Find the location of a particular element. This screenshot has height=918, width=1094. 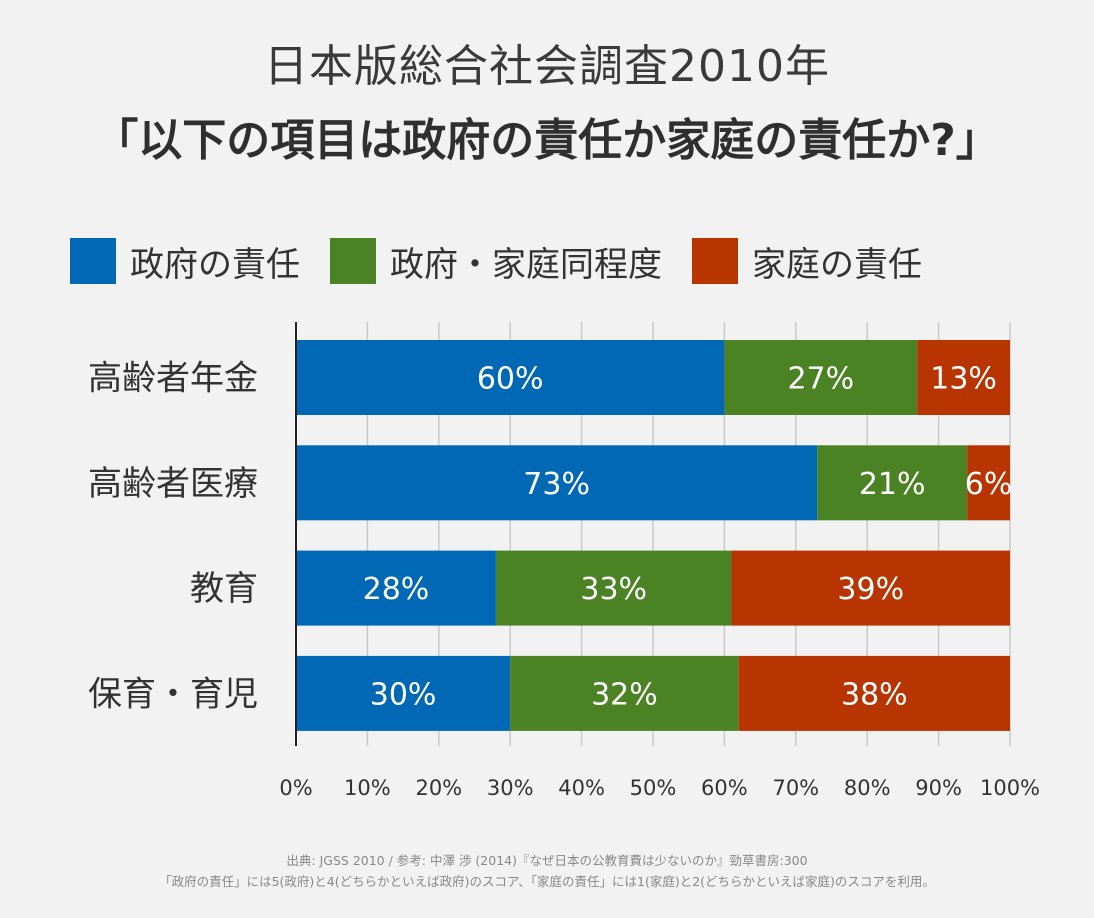

x-tick-label-40: 40% is located at coordinates (581, 788).